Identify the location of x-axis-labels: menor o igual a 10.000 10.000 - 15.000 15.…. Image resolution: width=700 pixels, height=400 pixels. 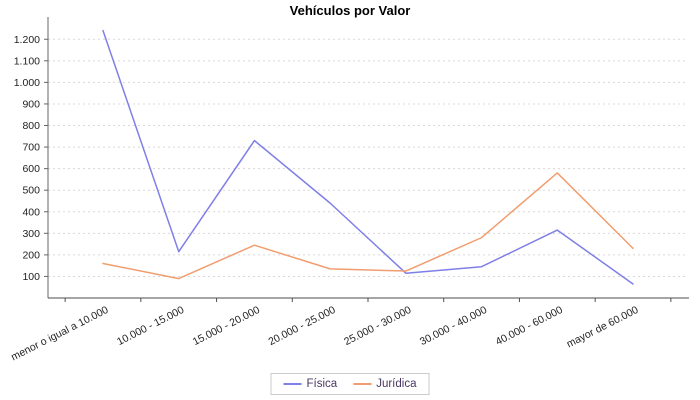
(324, 334).